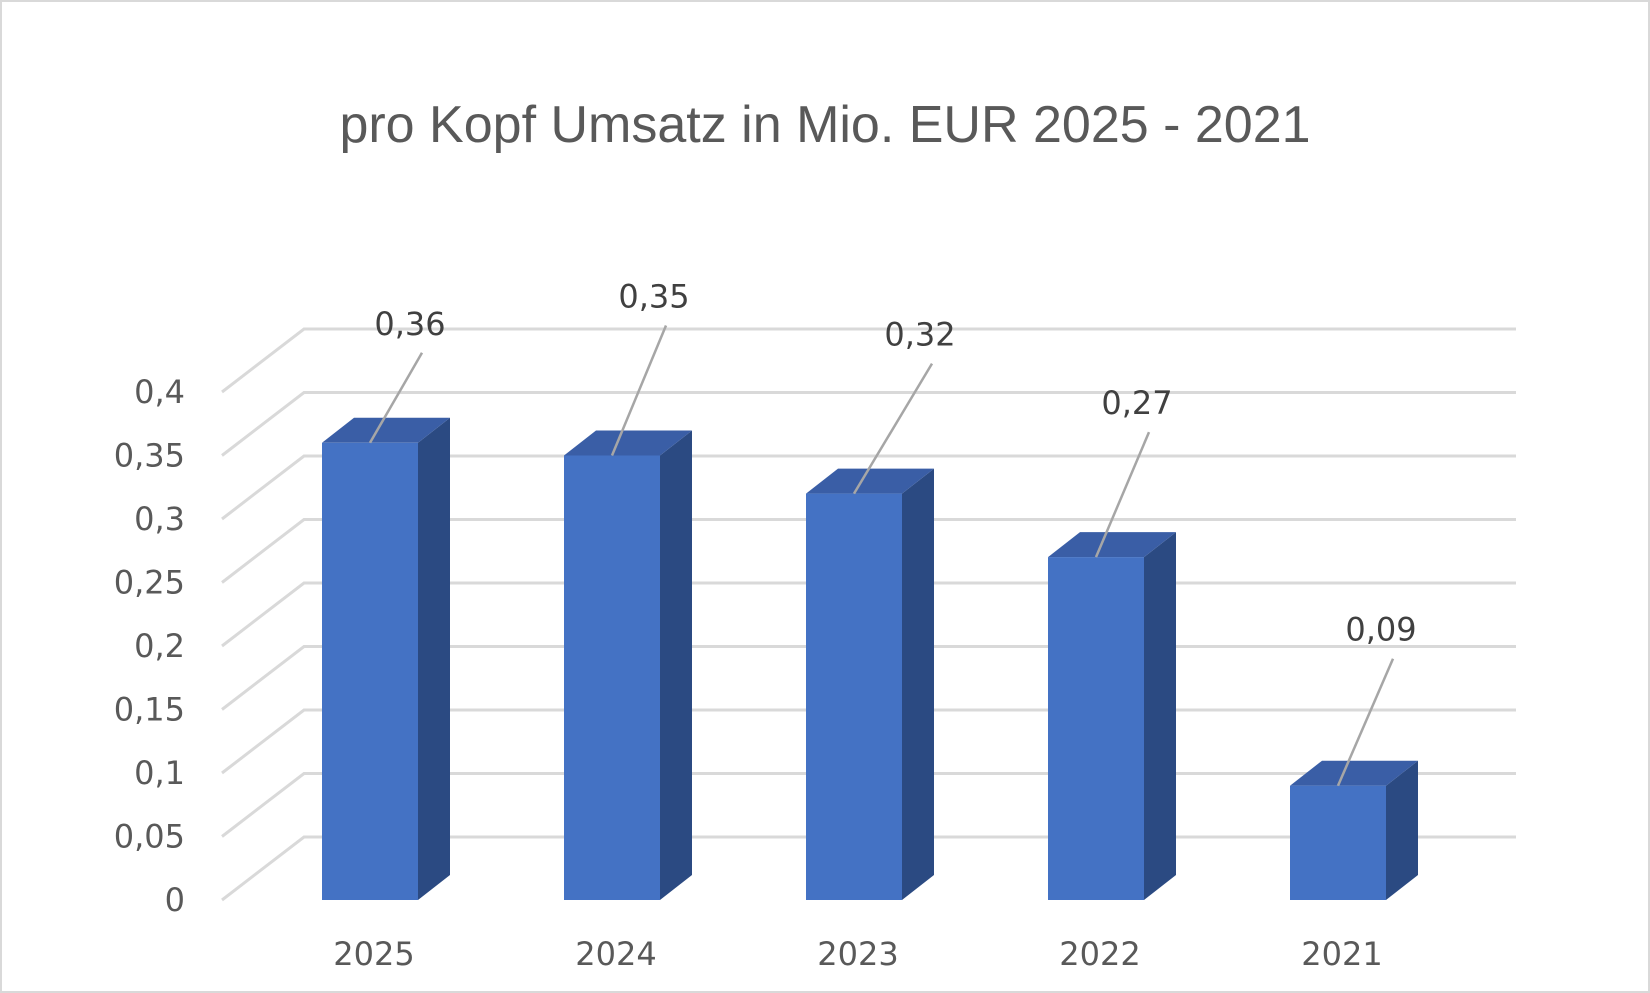 The image size is (1650, 993). I want to click on y-tick-label: 0,4, so click(159, 392).